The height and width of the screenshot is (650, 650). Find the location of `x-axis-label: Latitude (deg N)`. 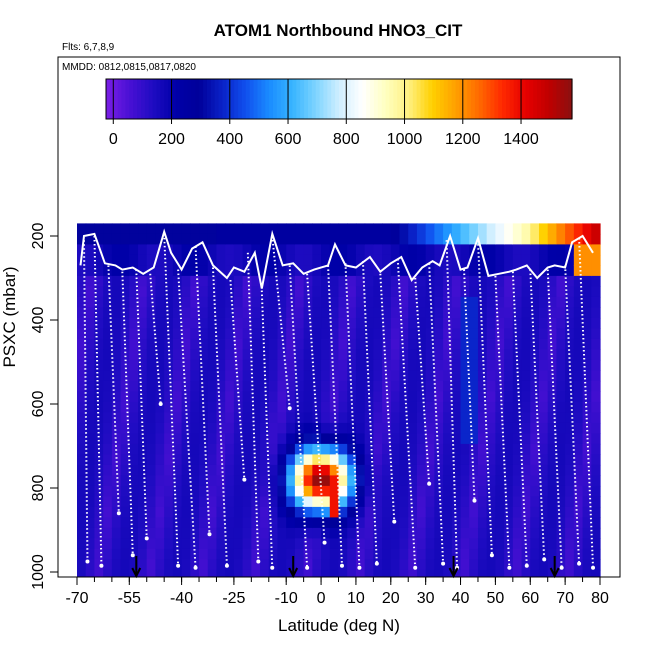

x-axis-label: Latitude (deg N) is located at coordinates (339, 625).